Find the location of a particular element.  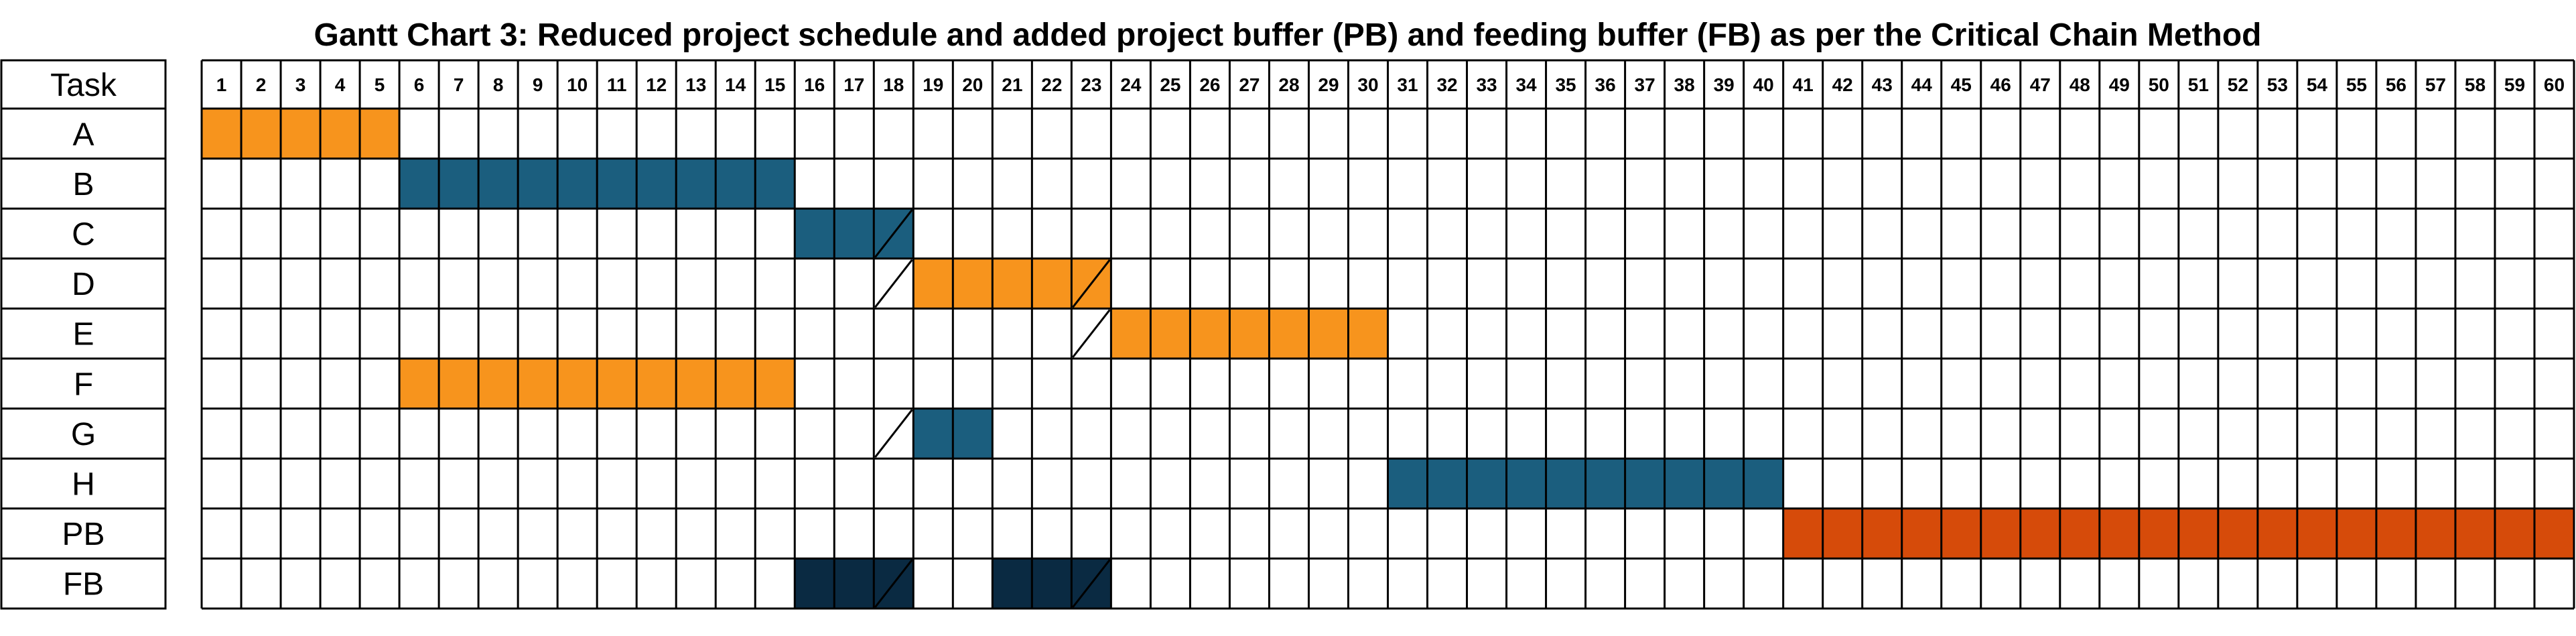

task-label-H: H is located at coordinates (83, 485).